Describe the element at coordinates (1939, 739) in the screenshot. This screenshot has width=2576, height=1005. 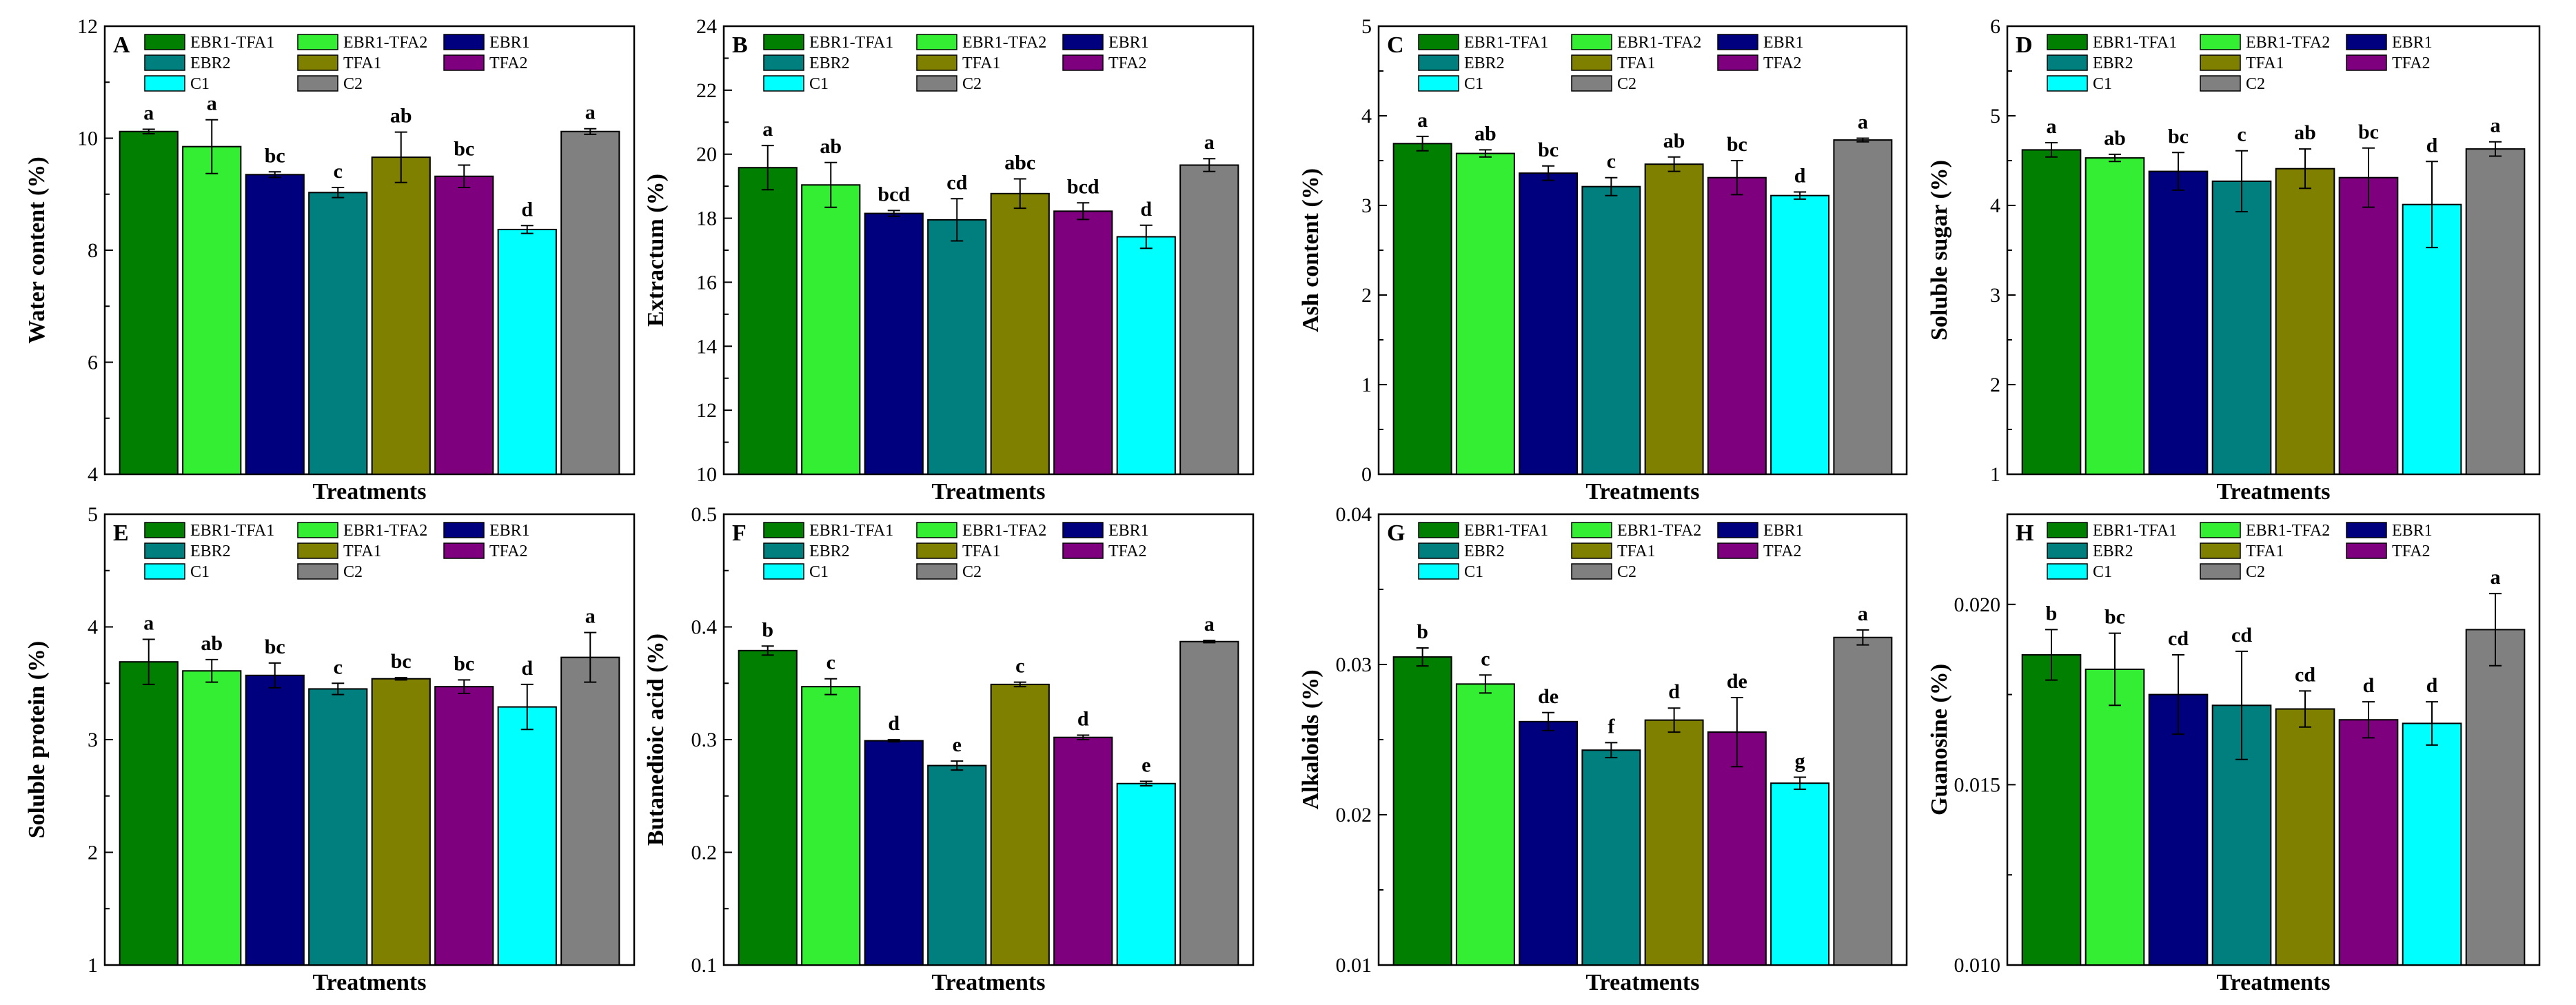
I see `y-axis-title: Guanosine (%)` at that location.